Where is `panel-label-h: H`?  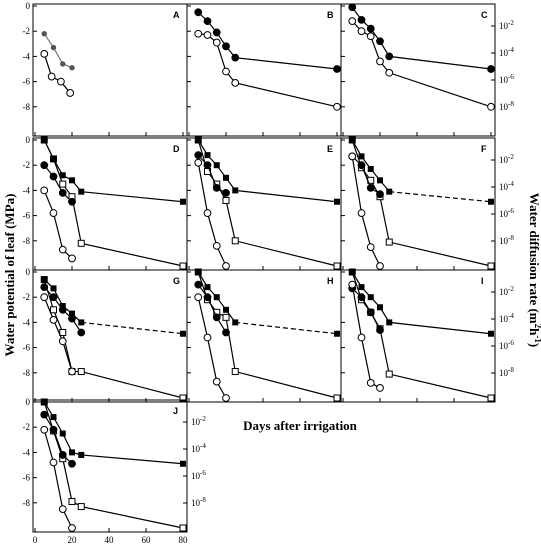
panel-label-h: H is located at coordinates (330, 281).